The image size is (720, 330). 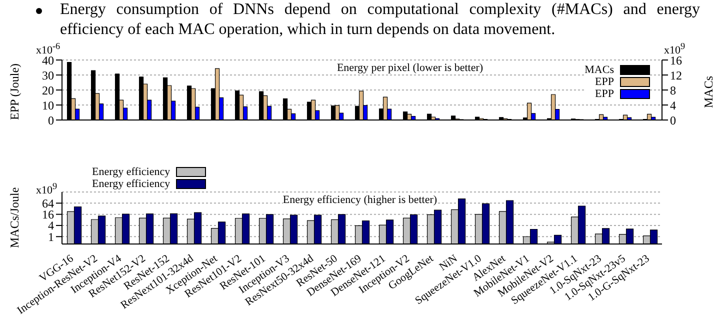 What do you see at coordinates (360, 200) in the screenshot?
I see `chart-title: Energy efficiency (higher is better)` at bounding box center [360, 200].